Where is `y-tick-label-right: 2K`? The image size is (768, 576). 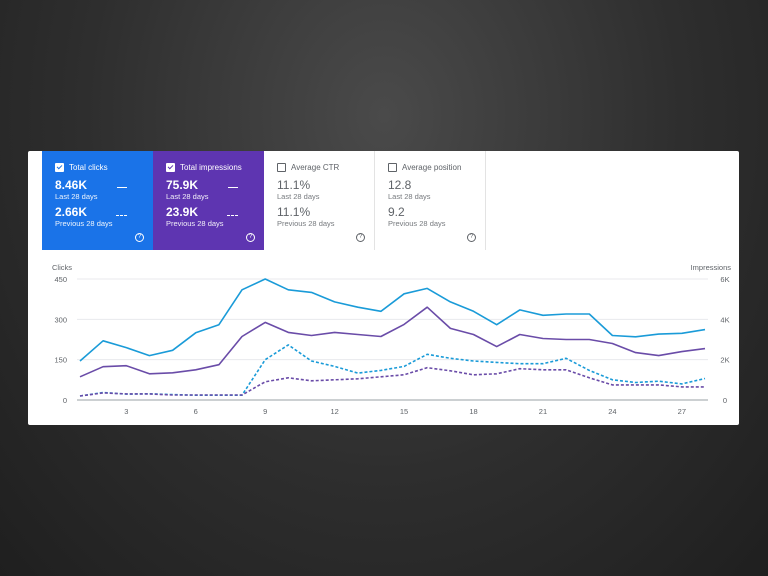 y-tick-label-right: 2K is located at coordinates (724, 360).